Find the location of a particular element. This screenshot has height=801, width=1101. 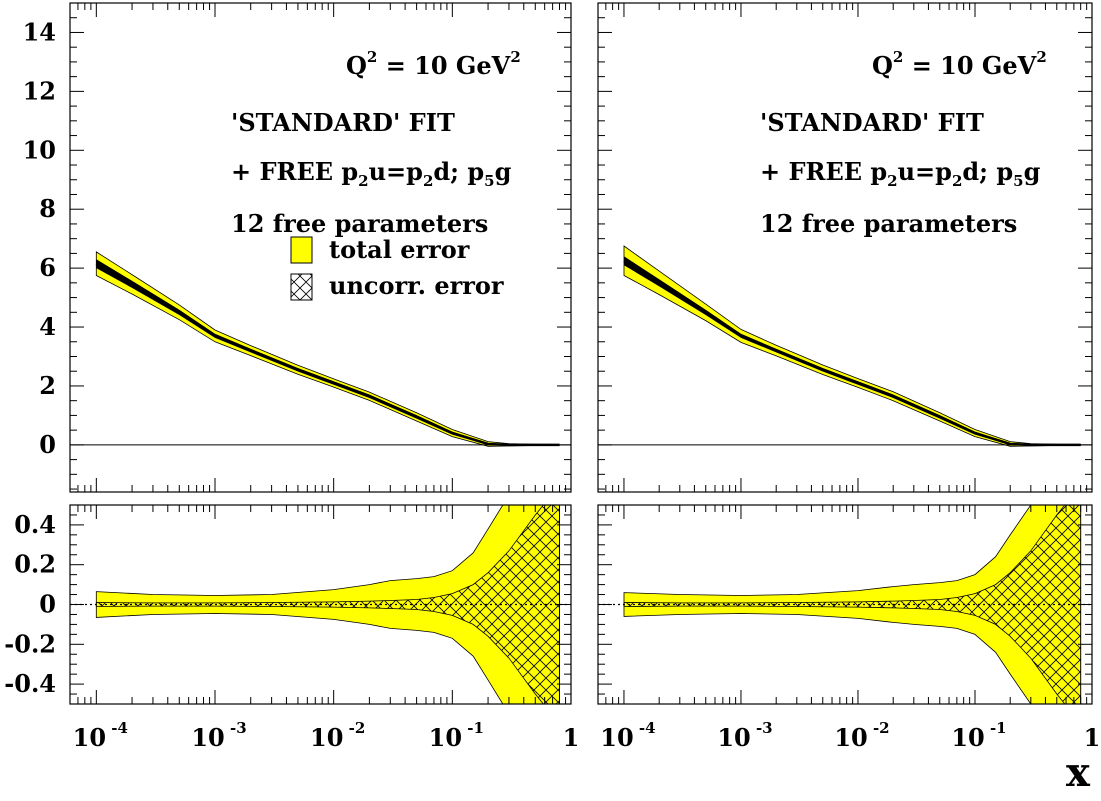

ticks-bottom-left is located at coordinates (320, 604).